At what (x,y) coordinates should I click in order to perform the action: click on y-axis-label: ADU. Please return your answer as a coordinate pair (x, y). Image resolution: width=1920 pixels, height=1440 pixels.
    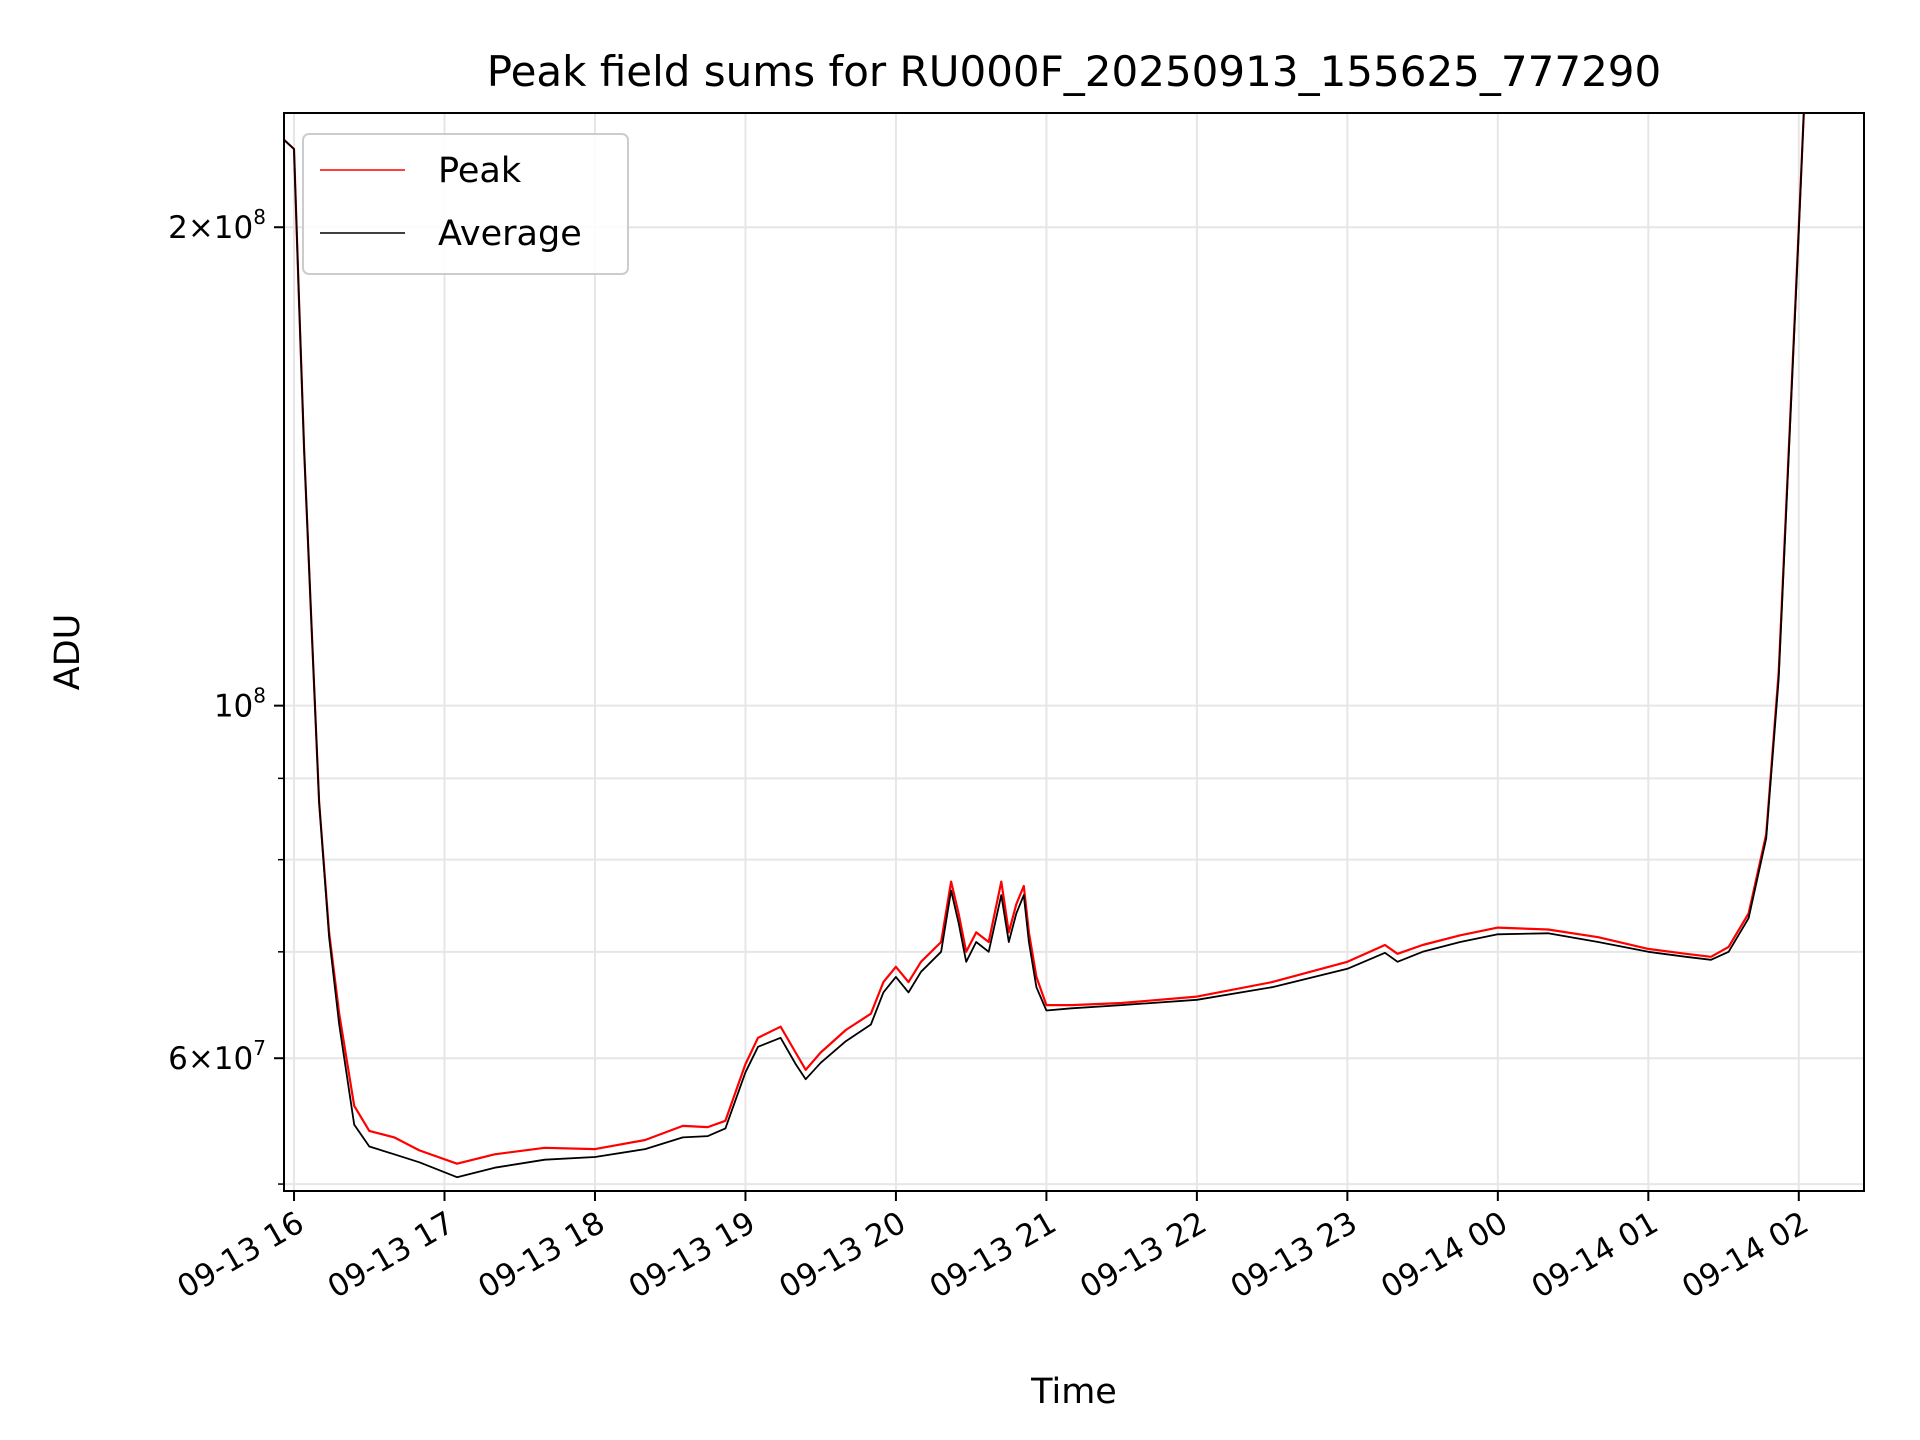
    Looking at the image, I should click on (68, 652).